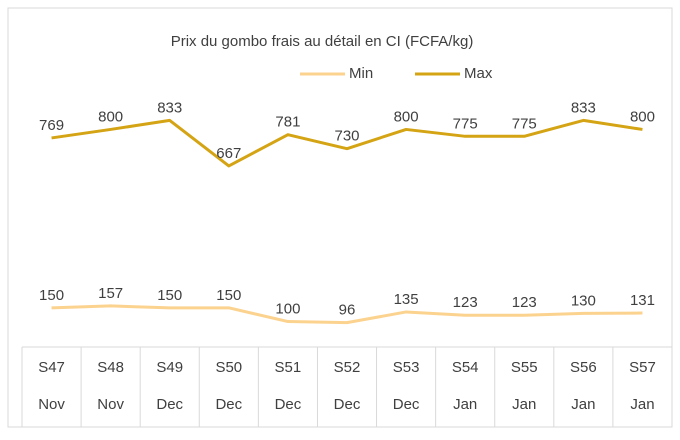 The height and width of the screenshot is (440, 680). Describe the element at coordinates (361, 73) in the screenshot. I see `legend-label: Min` at that location.